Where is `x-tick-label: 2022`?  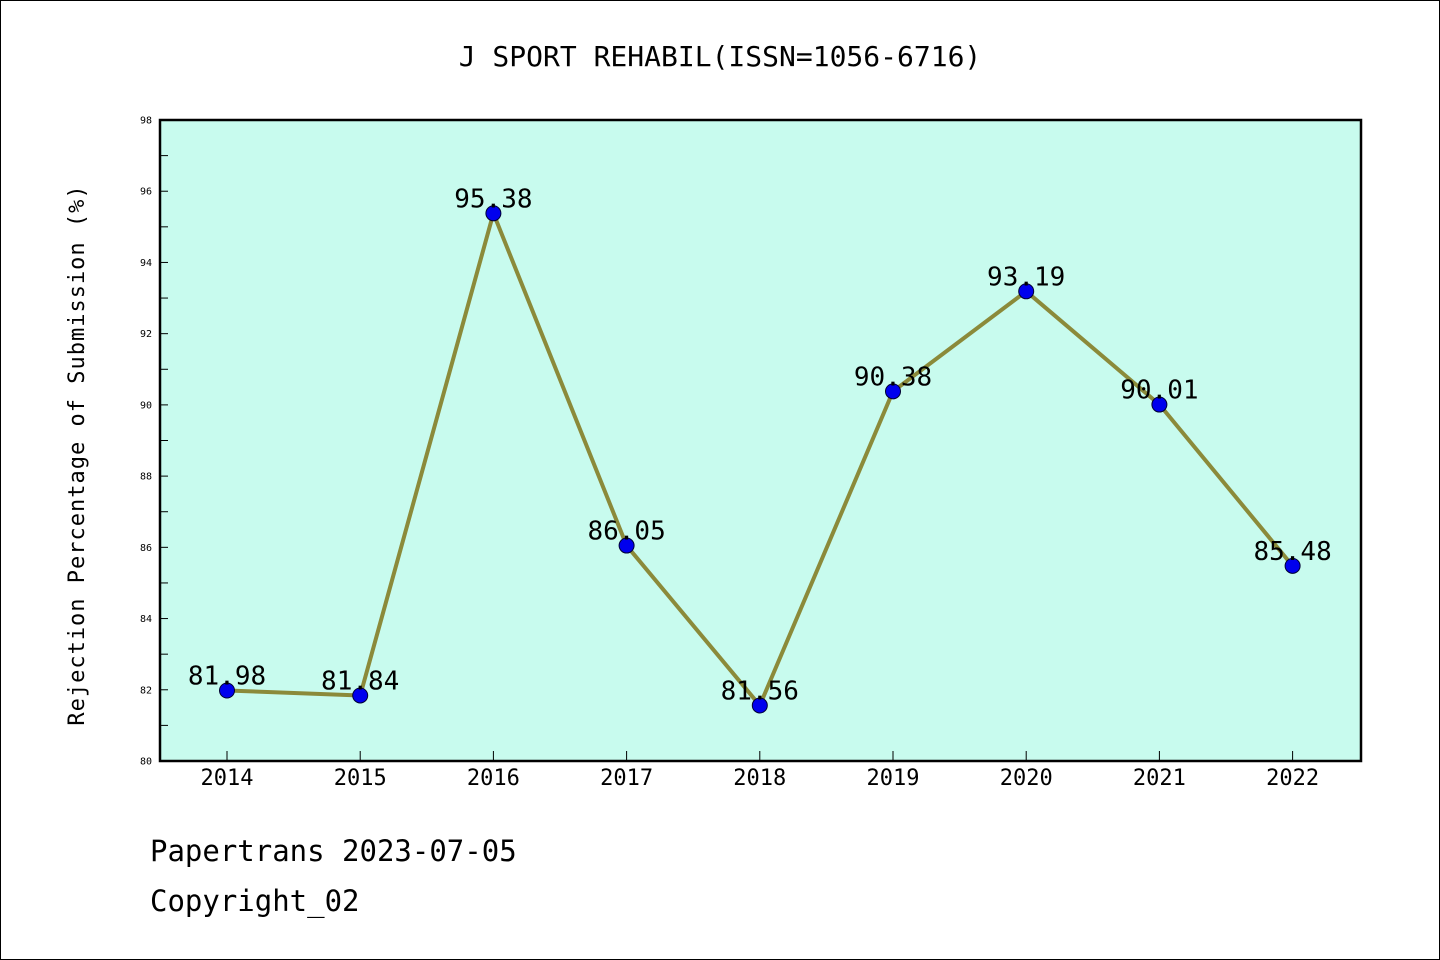
x-tick-label: 2022 is located at coordinates (1292, 778).